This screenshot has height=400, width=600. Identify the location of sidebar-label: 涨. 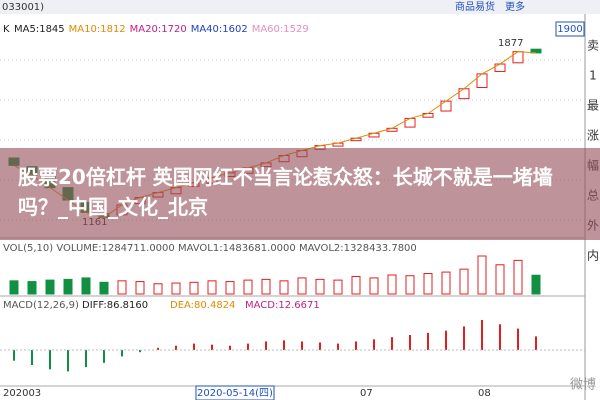
(593, 135).